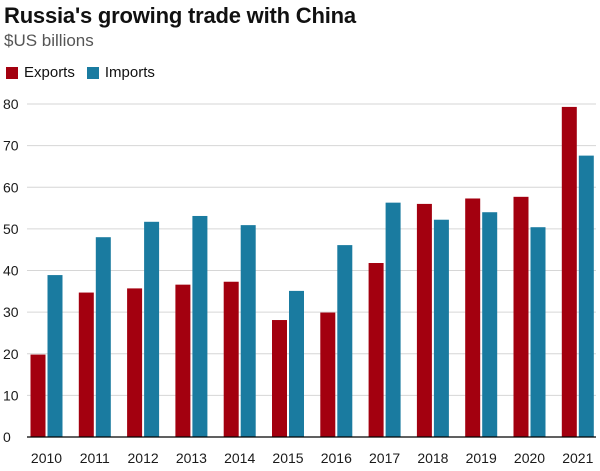 Image resolution: width=600 pixels, height=471 pixels. What do you see at coordinates (11, 312) in the screenshot?
I see `y-tick-label-30: 30` at bounding box center [11, 312].